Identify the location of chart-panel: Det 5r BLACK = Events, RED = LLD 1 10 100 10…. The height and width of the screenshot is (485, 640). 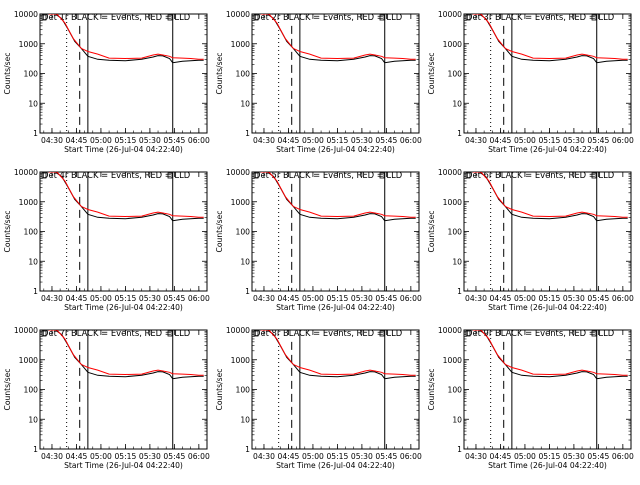
(318, 240).